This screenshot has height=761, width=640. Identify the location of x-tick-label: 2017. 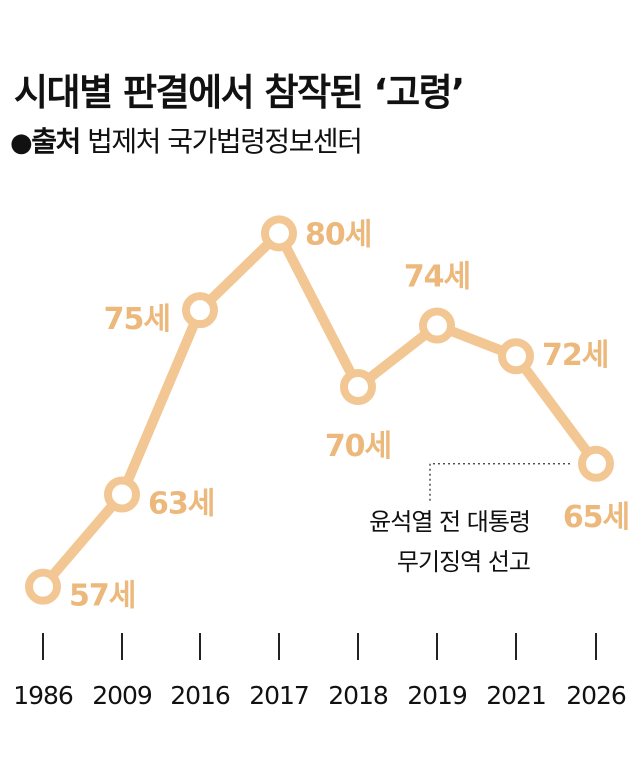
(279, 695).